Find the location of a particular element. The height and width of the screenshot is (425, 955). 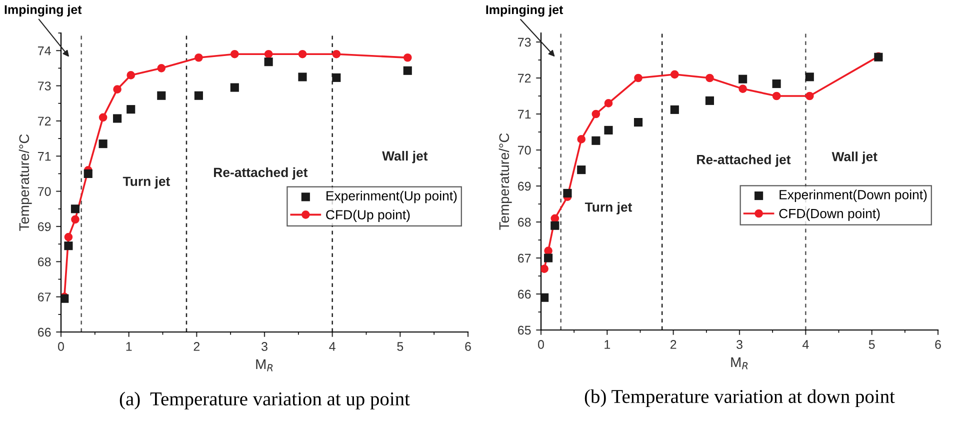

legend-label: CFD(Up point) is located at coordinates (368, 216).